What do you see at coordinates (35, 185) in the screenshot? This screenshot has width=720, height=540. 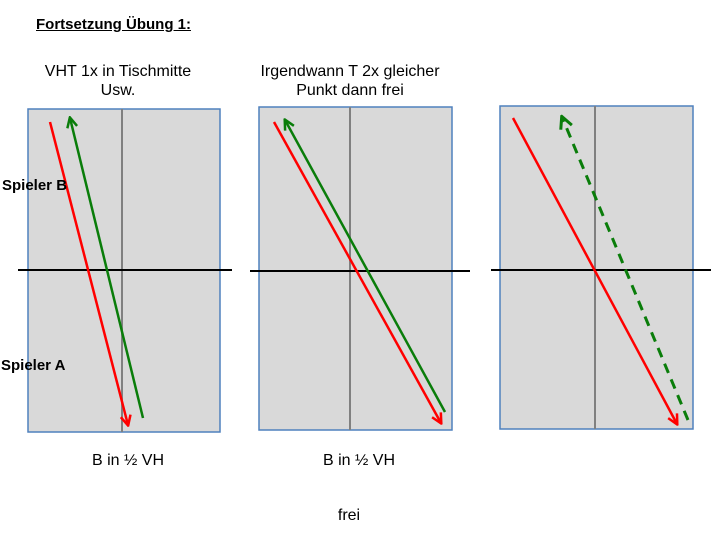 I see `player-b-label: Spieler B` at bounding box center [35, 185].